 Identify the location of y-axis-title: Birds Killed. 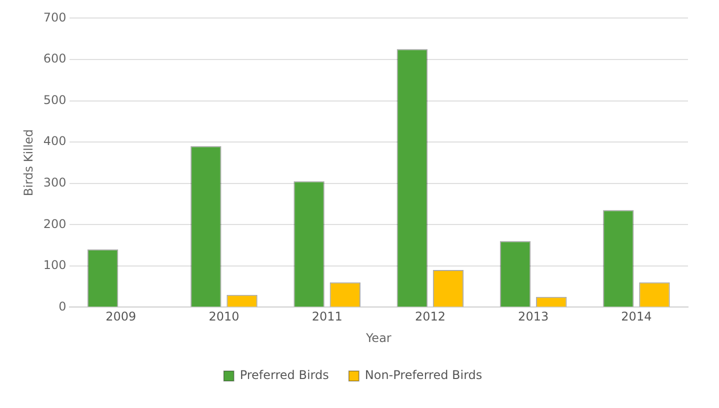
(28, 162).